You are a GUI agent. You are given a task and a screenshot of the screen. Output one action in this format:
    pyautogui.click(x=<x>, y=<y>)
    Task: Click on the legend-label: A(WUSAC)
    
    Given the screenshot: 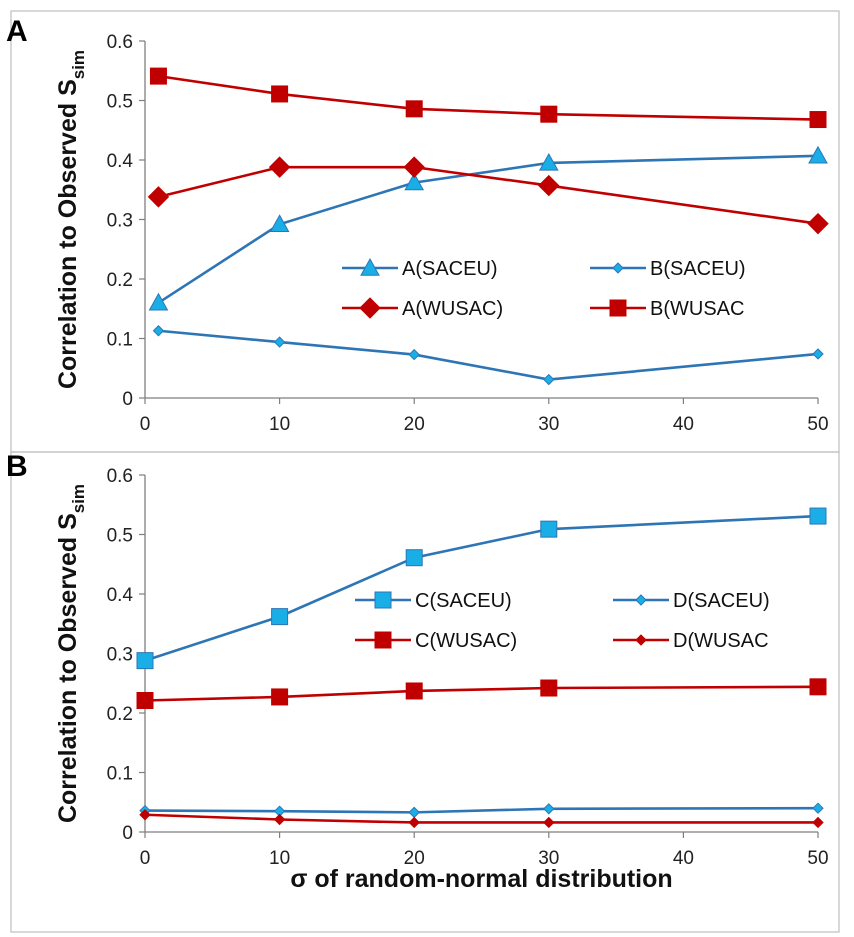 What is the action you would take?
    pyautogui.click(x=452, y=309)
    